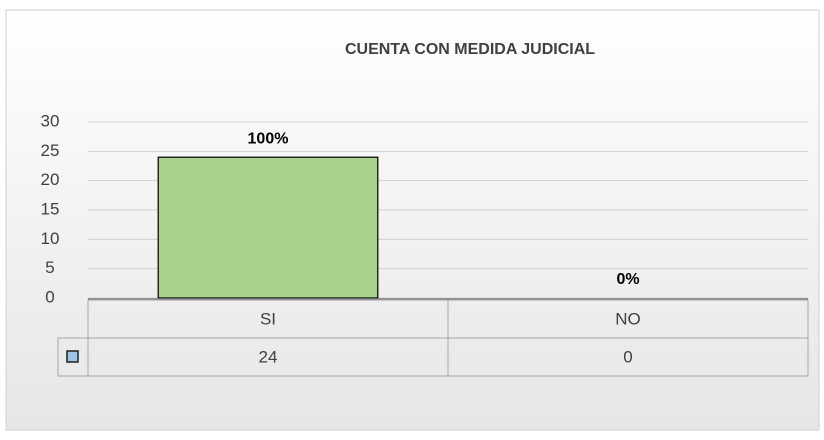 The image size is (824, 440). I want to click on table-value: 24, so click(268, 356).